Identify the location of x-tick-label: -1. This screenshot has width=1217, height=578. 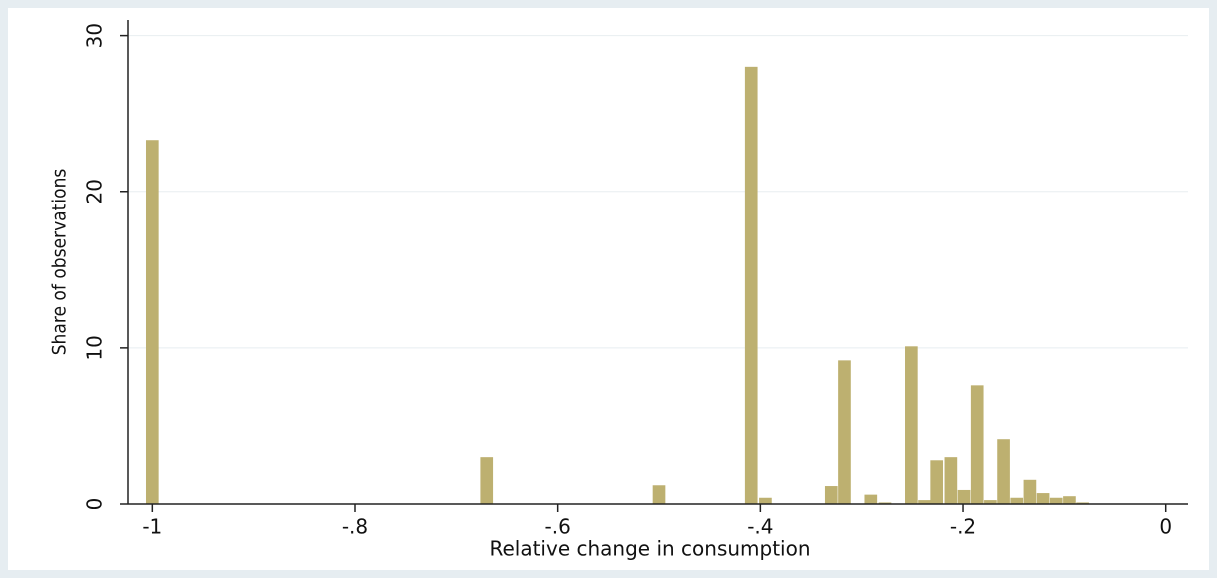
(152, 527).